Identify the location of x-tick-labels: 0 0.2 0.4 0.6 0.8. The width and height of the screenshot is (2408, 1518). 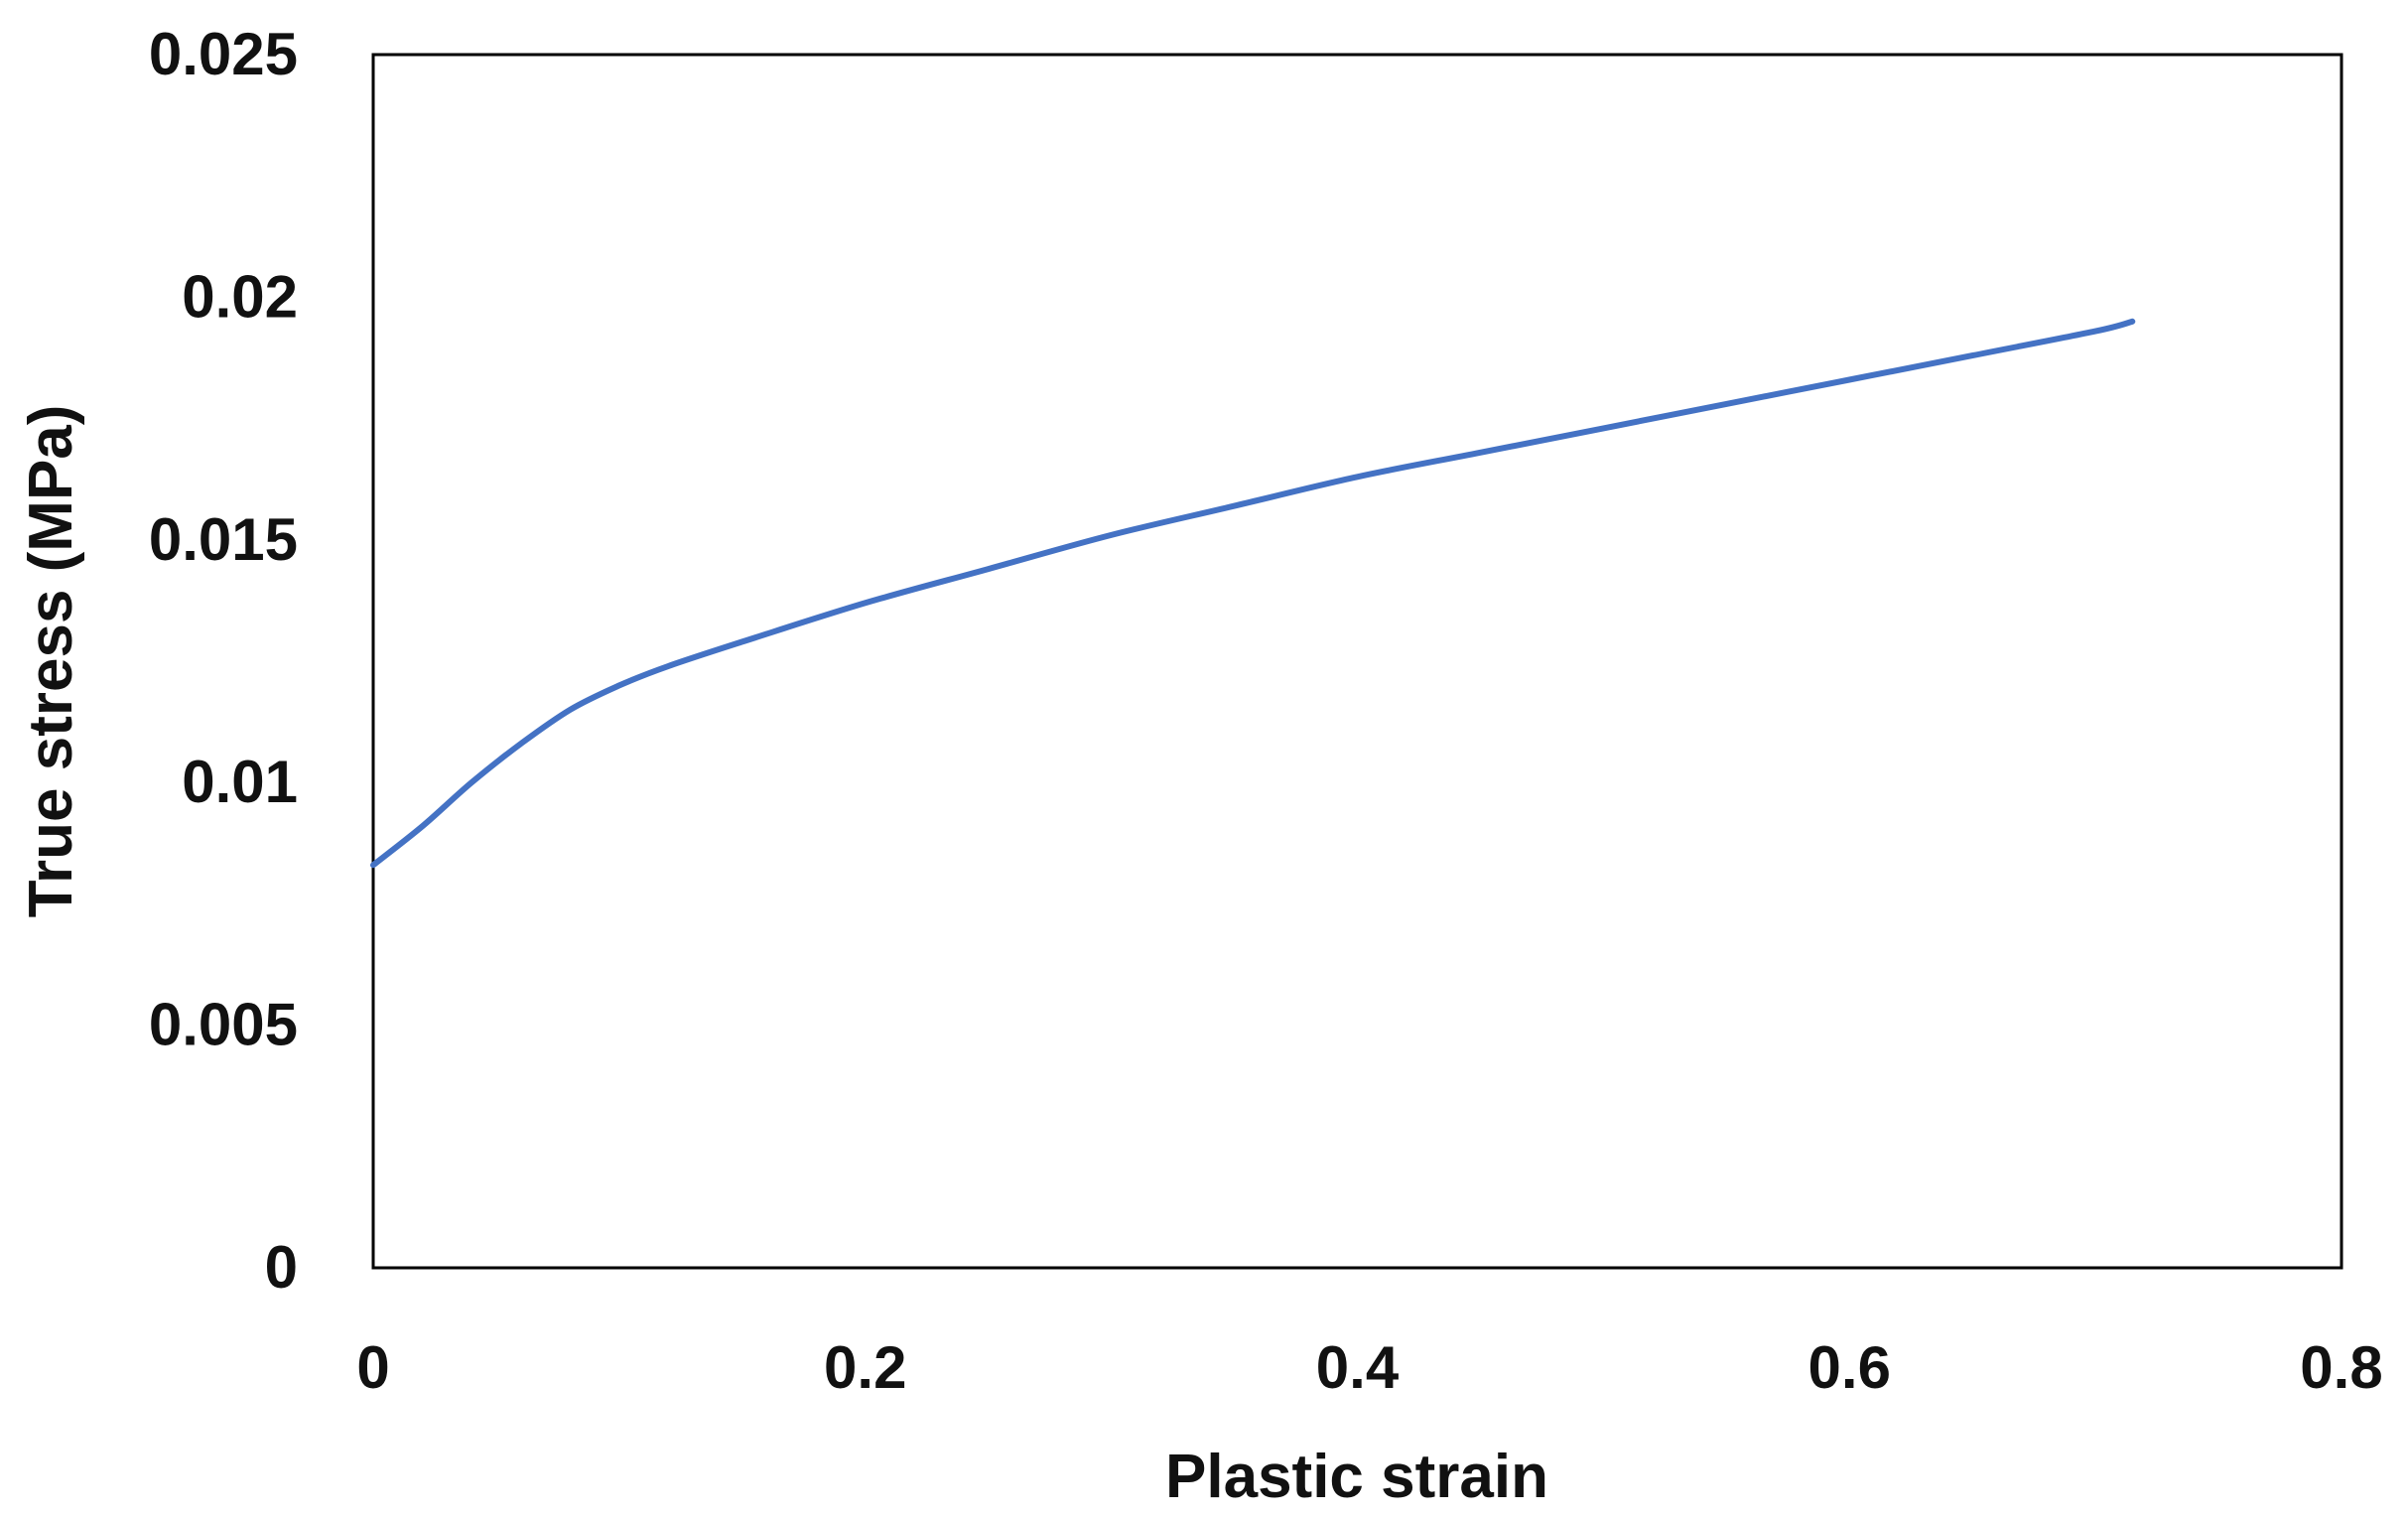
(1369, 1367).